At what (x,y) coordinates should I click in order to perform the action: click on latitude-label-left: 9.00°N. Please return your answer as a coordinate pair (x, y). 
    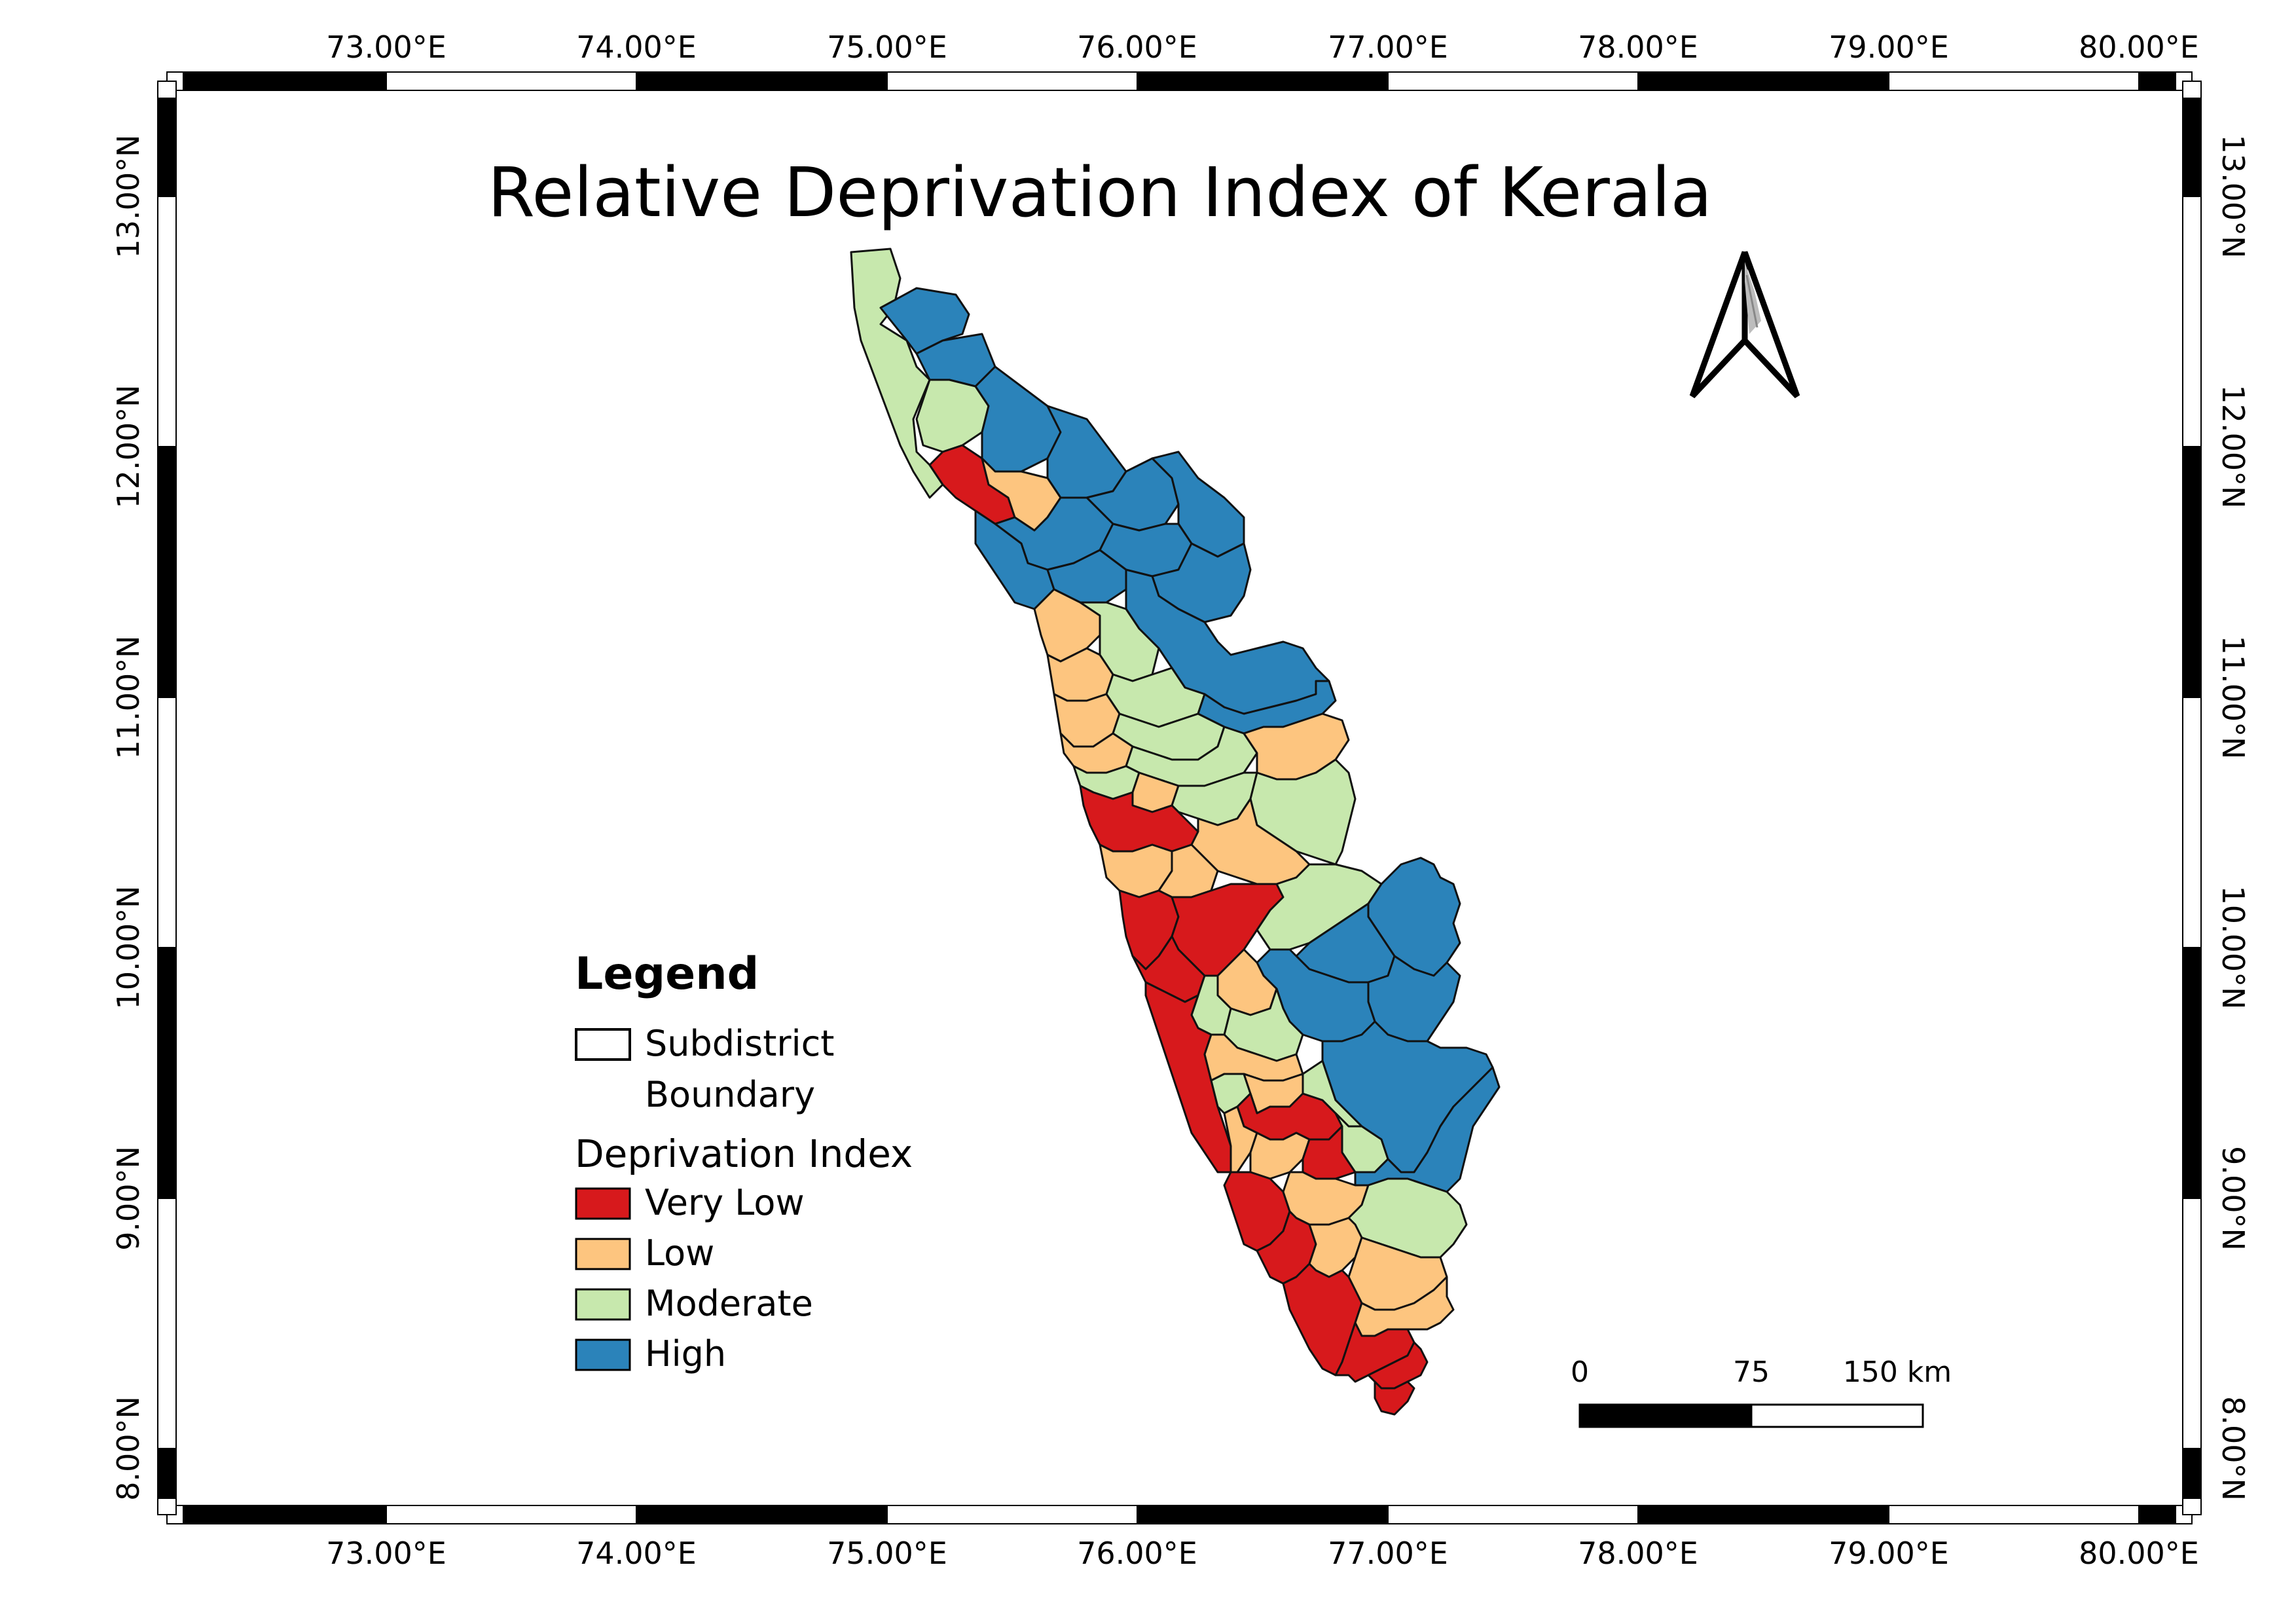
    Looking at the image, I should click on (128, 1198).